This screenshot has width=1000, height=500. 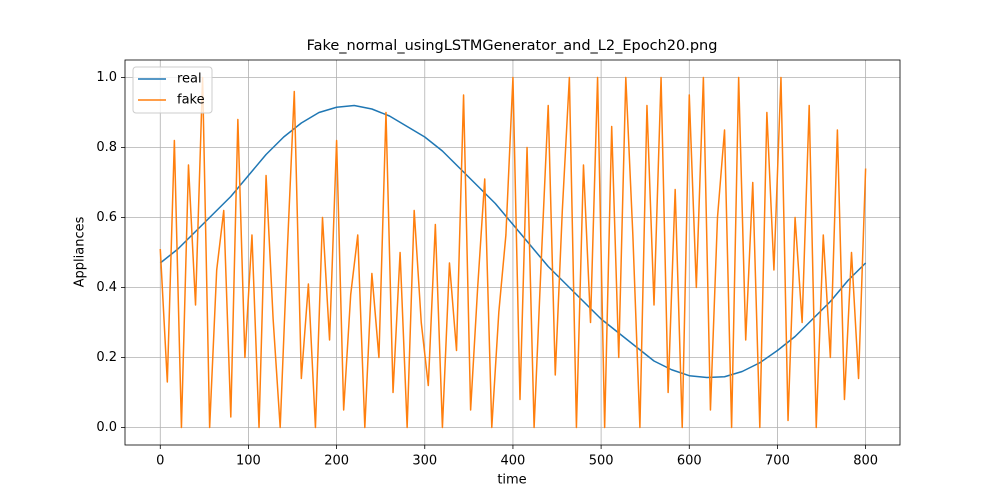 I want to click on x-tick-label: 800, so click(x=865, y=461).